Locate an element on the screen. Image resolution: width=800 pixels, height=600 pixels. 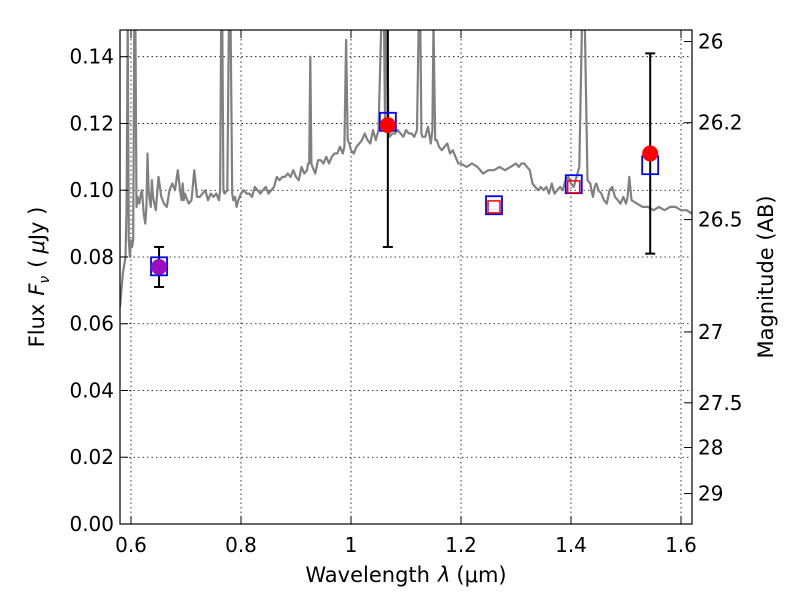
y-tick-label: 0.04 is located at coordinates (91, 390).